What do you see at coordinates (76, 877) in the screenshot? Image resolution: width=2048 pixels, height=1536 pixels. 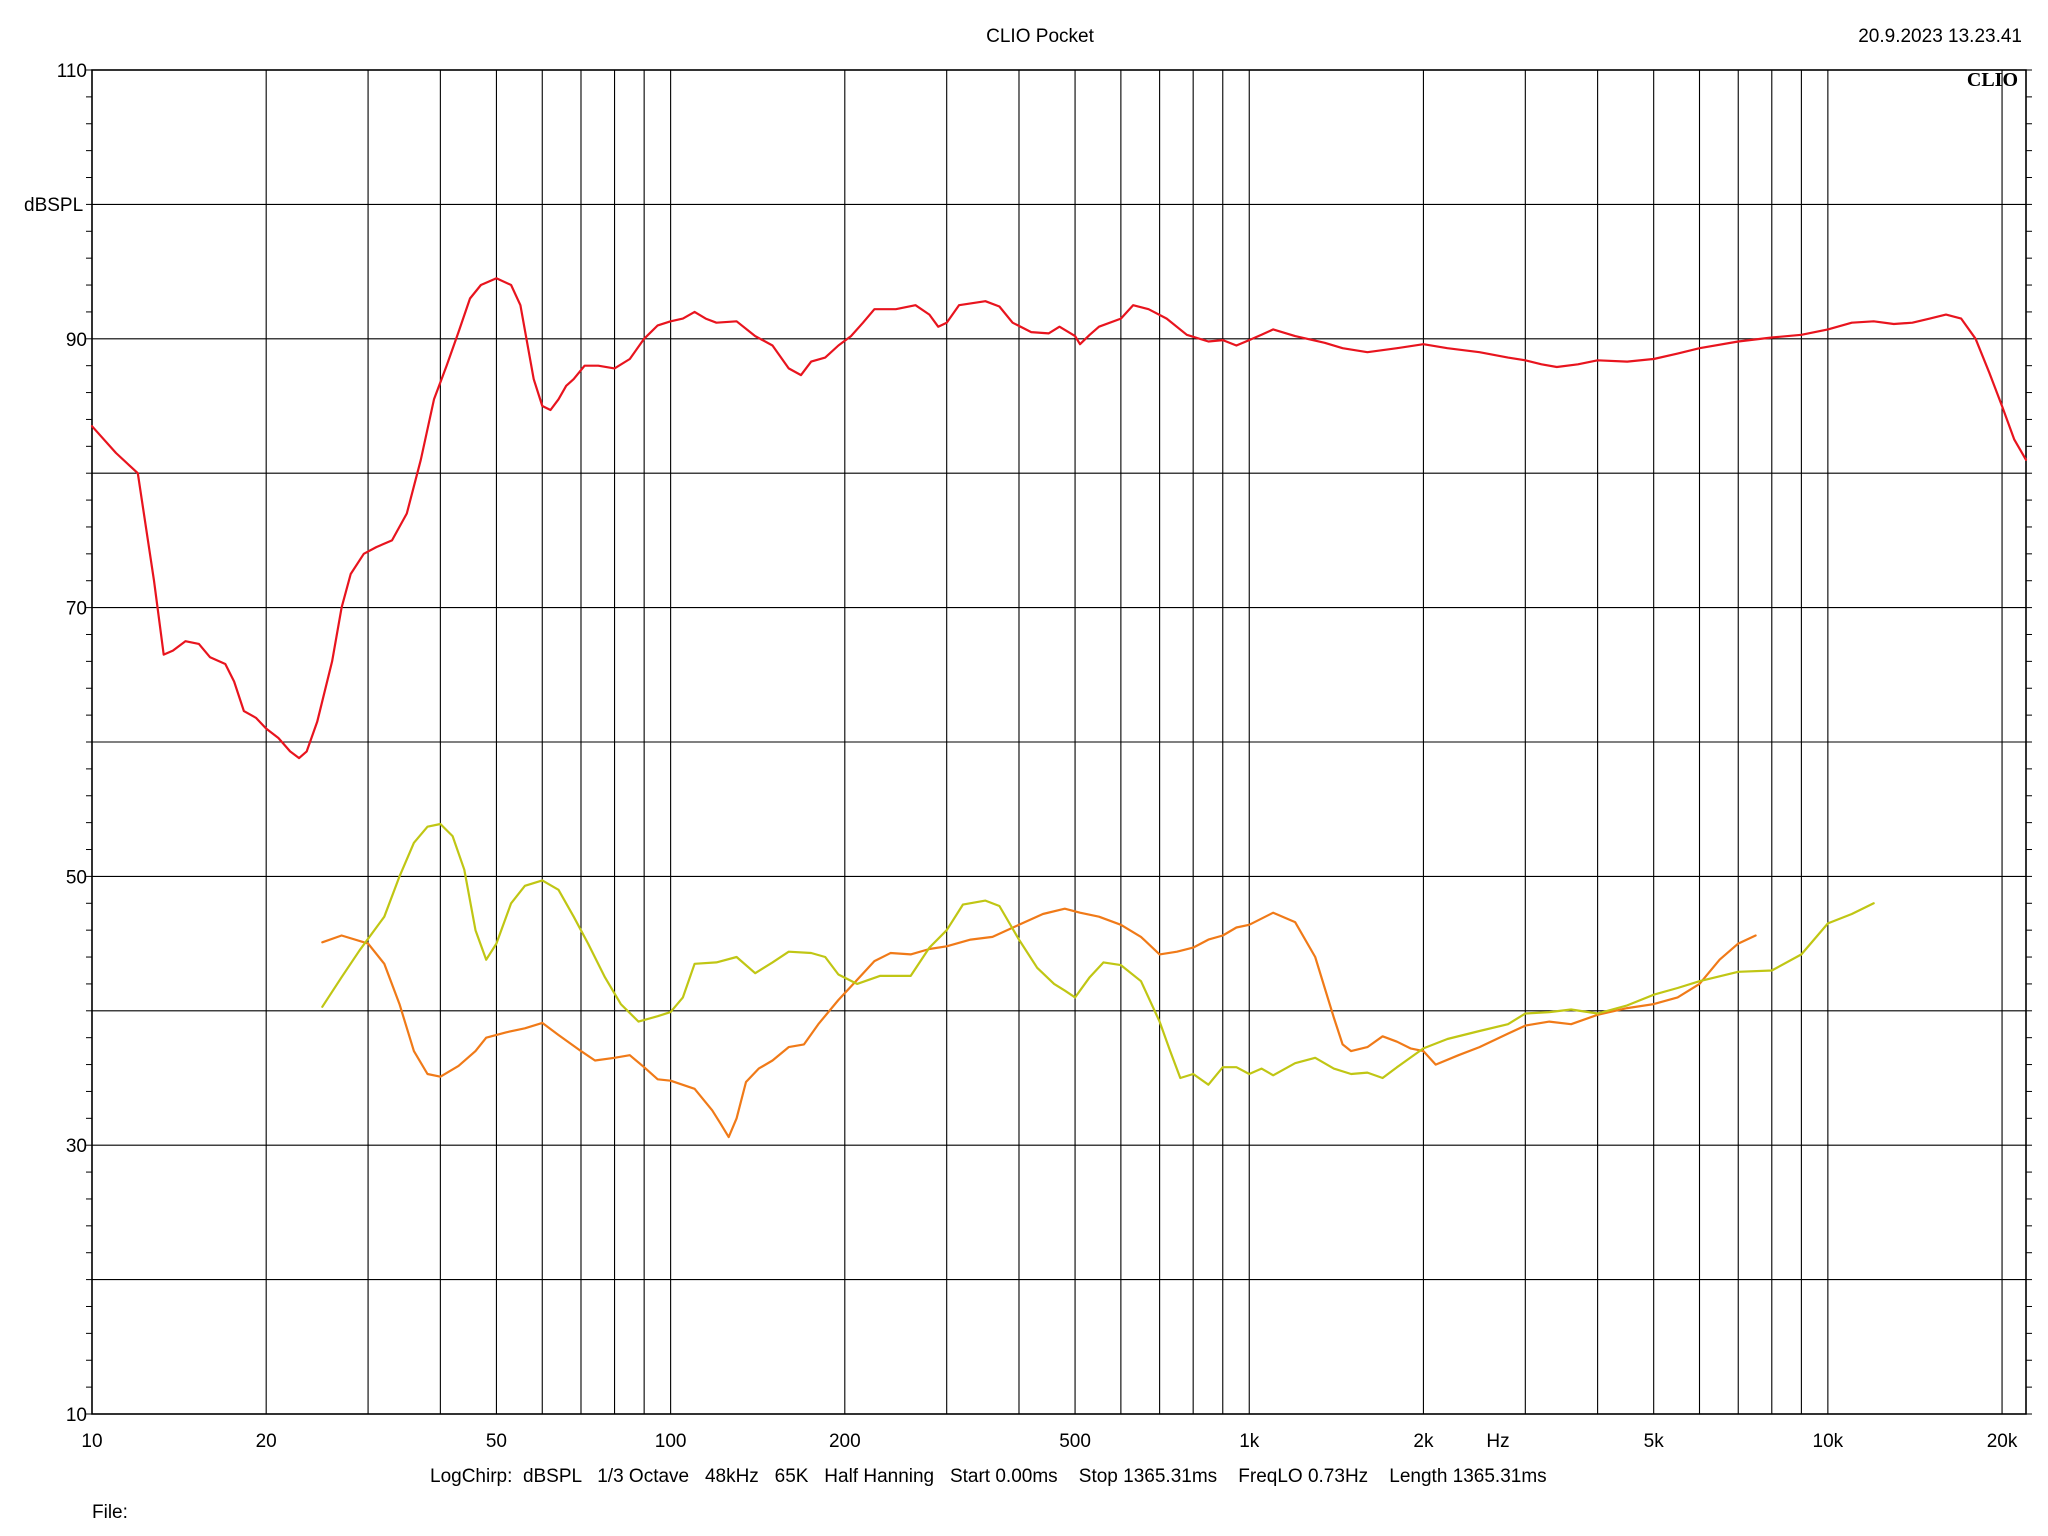 I see `y-tick-label: 50` at bounding box center [76, 877].